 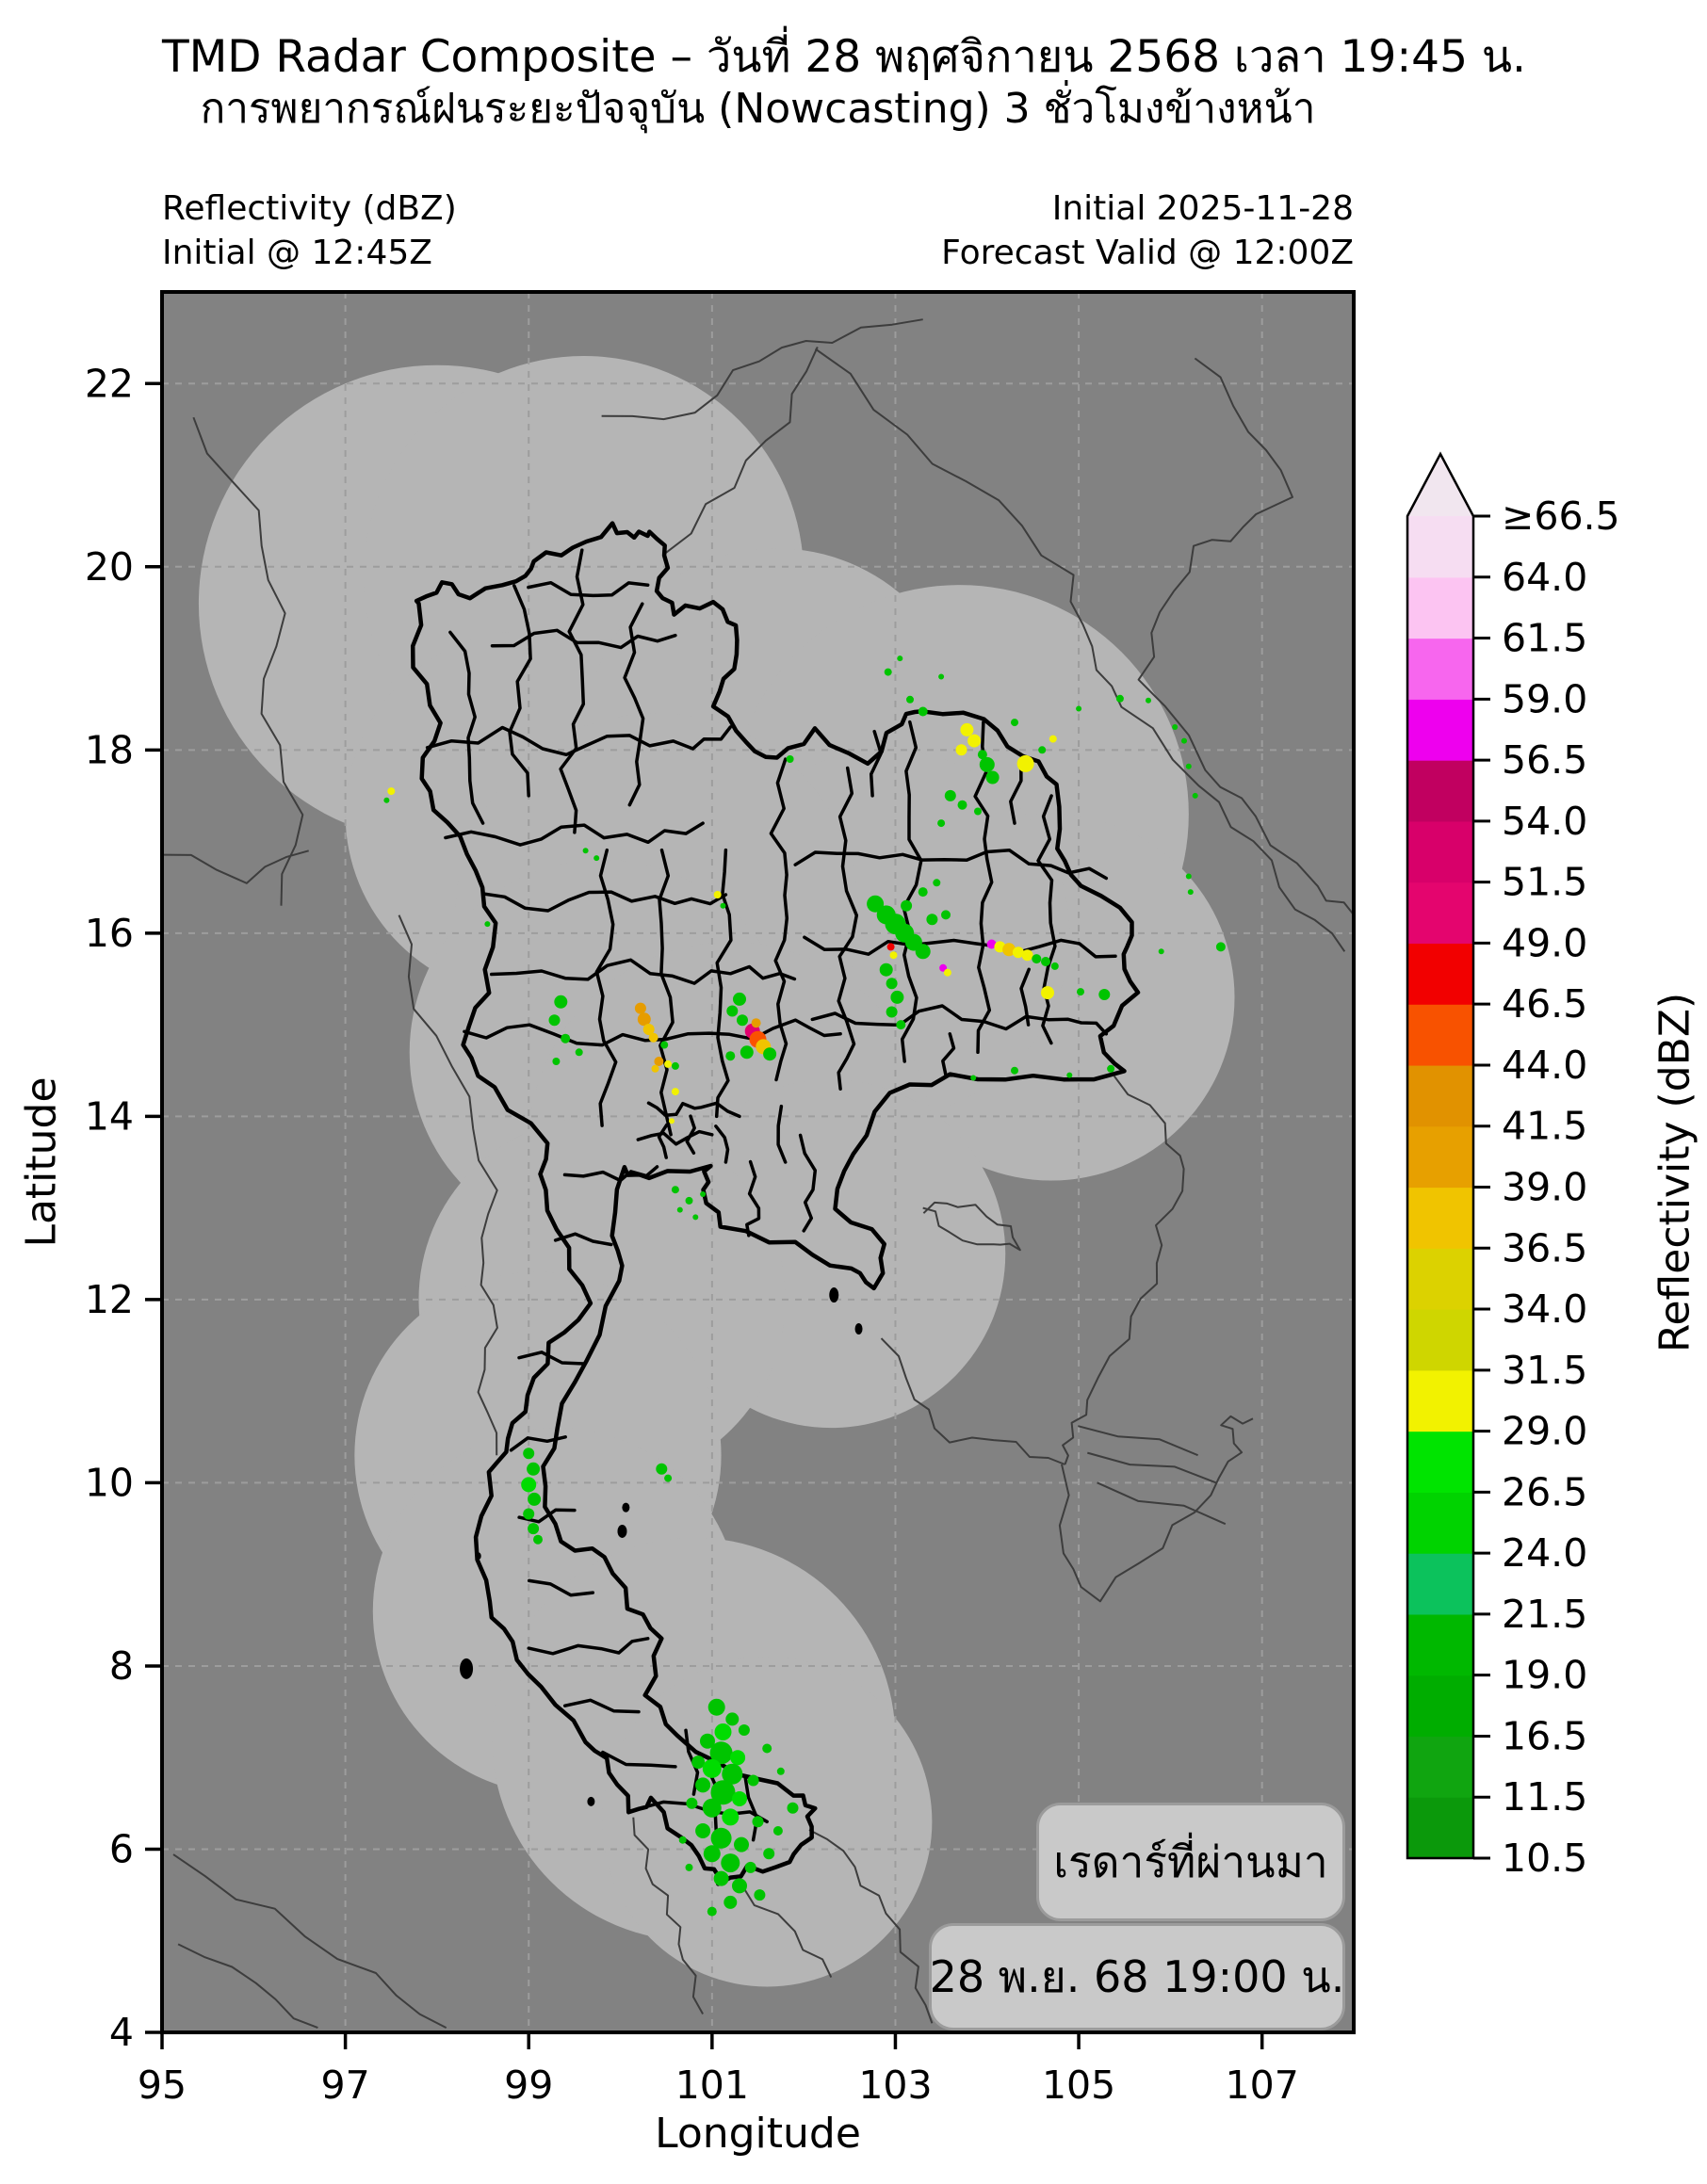 I want to click on colorbar-tick-label: 39.0, so click(x=1544, y=1187).